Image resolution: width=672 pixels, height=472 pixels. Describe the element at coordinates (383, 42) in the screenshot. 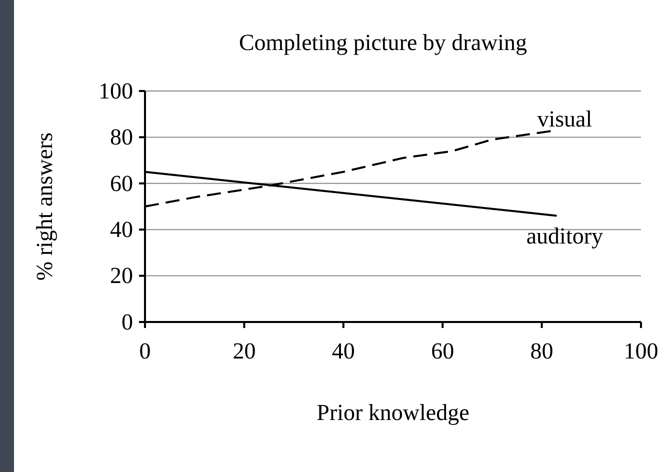

I see `chart-title: Completing picture by drawing` at that location.